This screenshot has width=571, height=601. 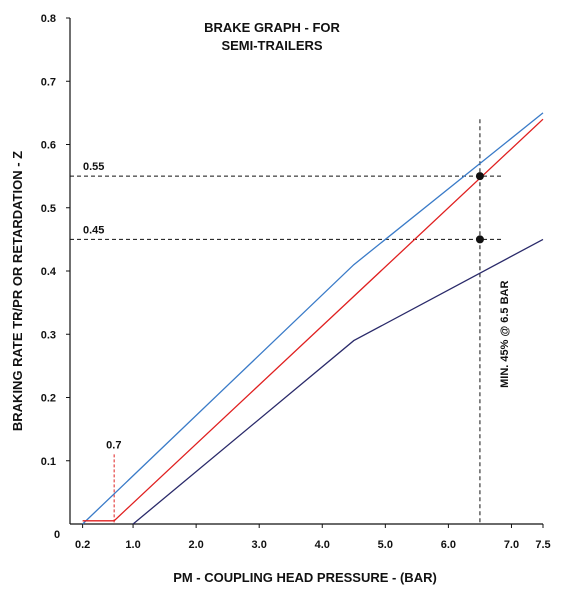 I want to click on markers, so click(x=479, y=208).